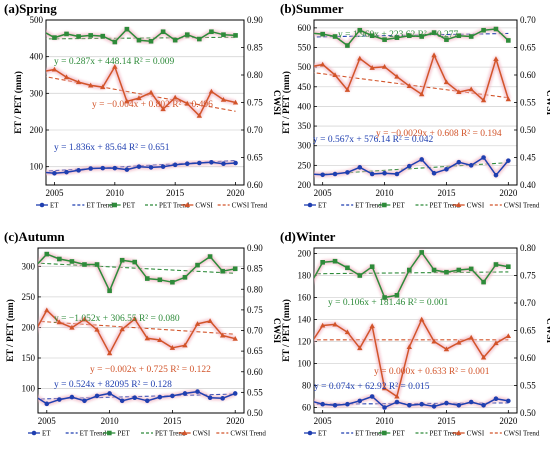 This screenshot has height=458, width=550. Describe the element at coordinates (305, 67) in the screenshot. I see `y-tick-label: 500` at that location.